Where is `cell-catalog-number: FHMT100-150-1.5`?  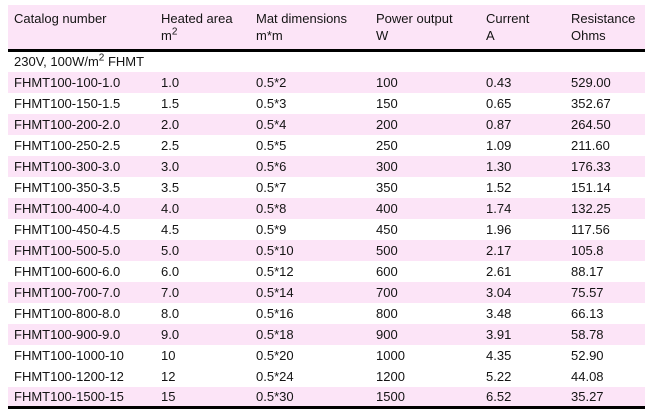 cell-catalog-number: FHMT100-150-1.5 is located at coordinates (81, 103).